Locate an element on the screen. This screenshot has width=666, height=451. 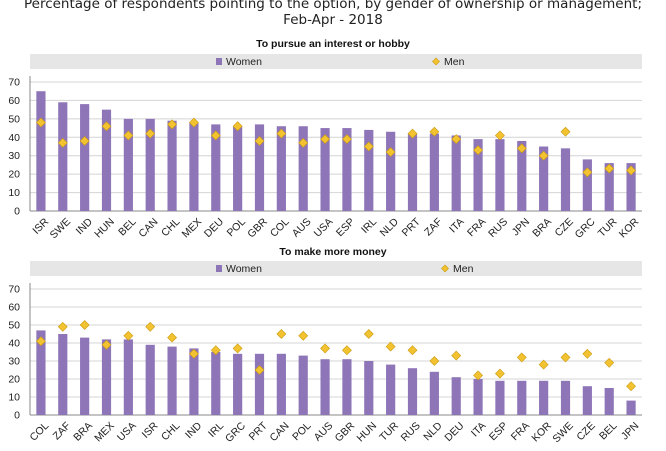
bar-women-prt is located at coordinates (412, 172).